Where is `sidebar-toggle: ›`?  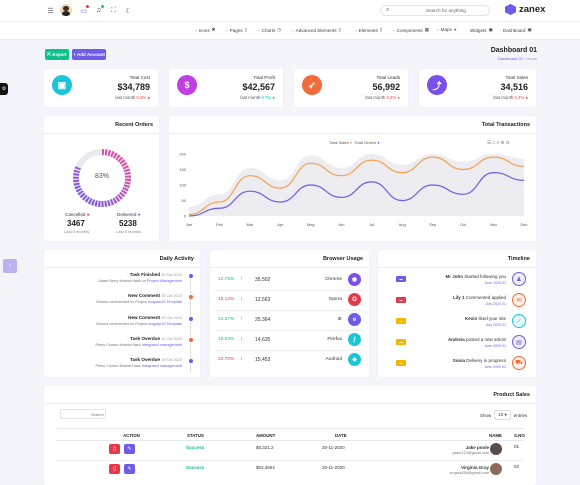
sidebar-toggle: › is located at coordinates (10, 266).